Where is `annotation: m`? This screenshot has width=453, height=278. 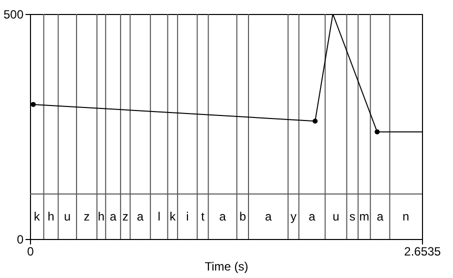
annotation: m is located at coordinates (364, 217).